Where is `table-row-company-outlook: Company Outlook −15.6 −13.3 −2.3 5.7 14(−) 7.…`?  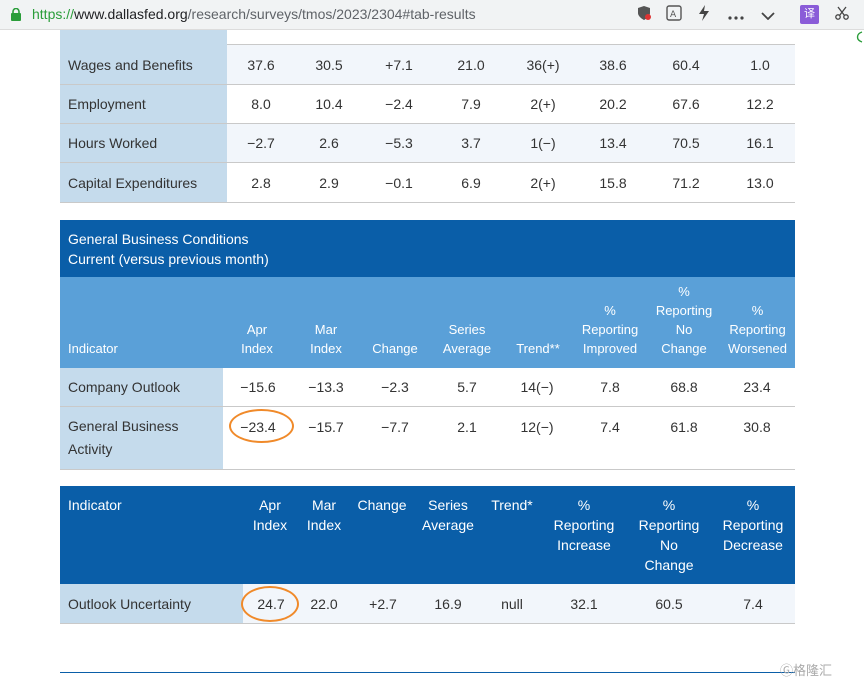
table-row-company-outlook: Company Outlook −15.6 −13.3 −2.3 5.7 14(−) 7.… is located at coordinates (427, 387).